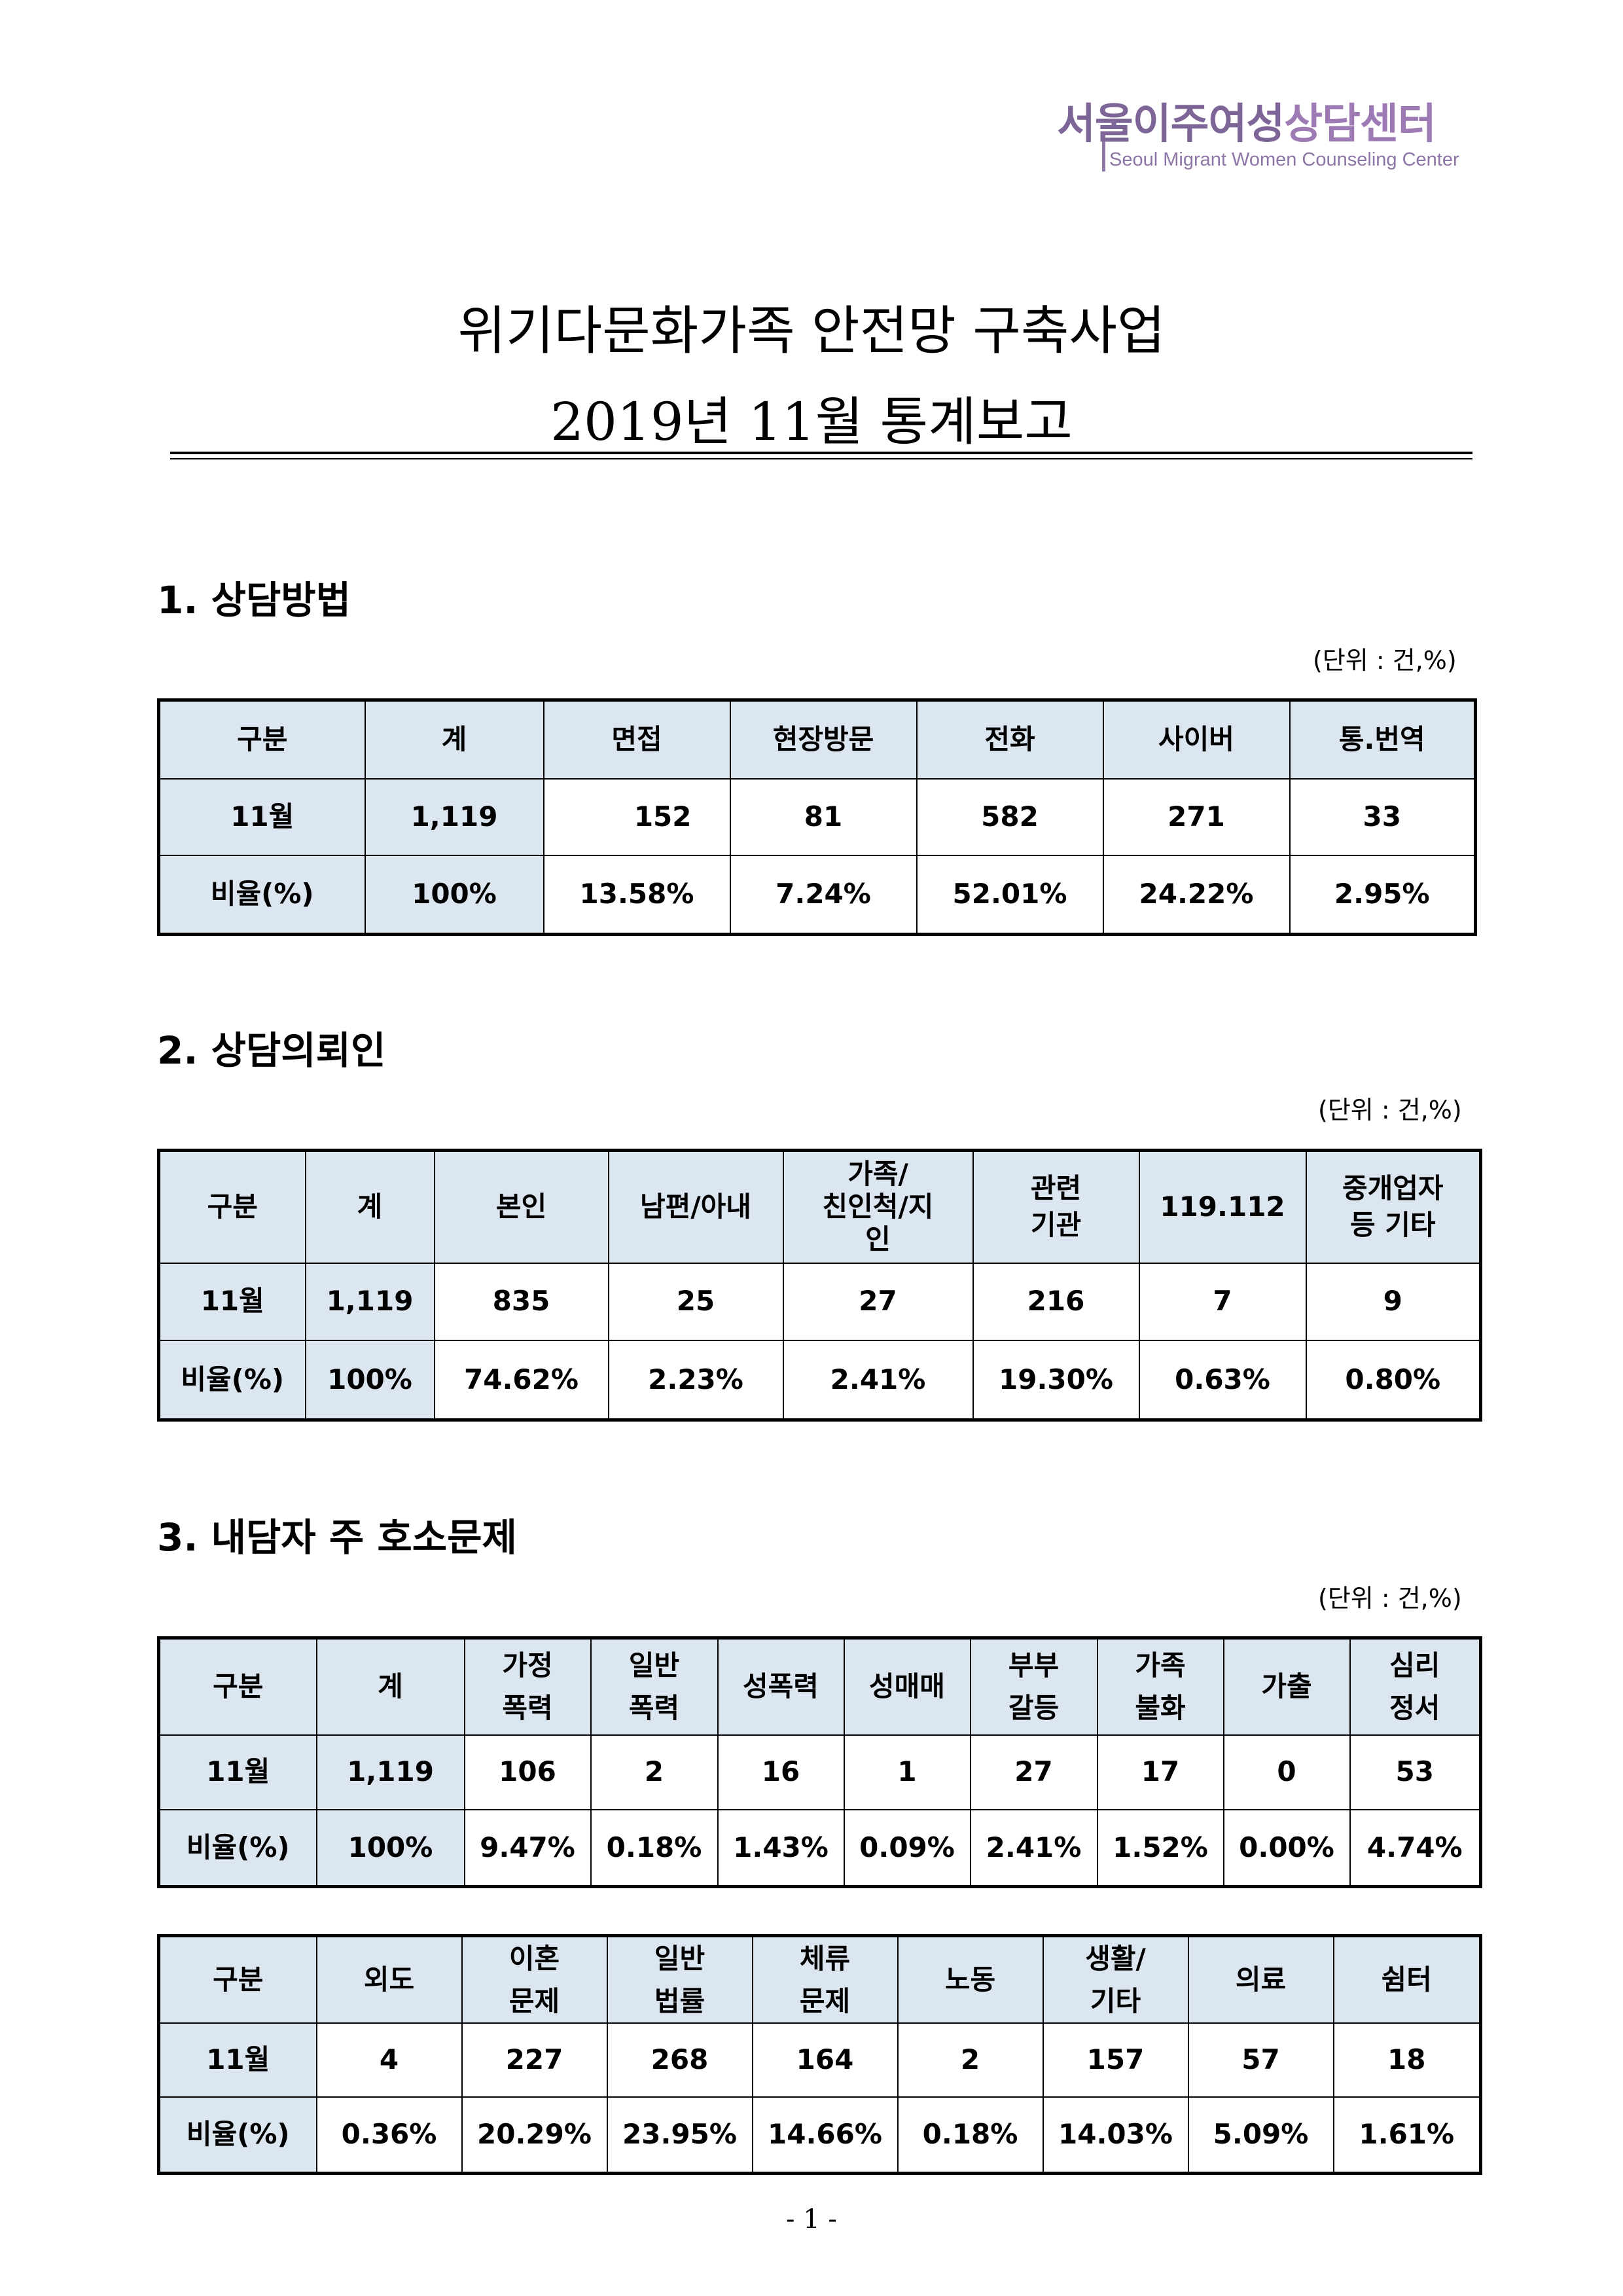 This screenshot has width=1623, height=2296. I want to click on table-cell: 271, so click(1196, 817).